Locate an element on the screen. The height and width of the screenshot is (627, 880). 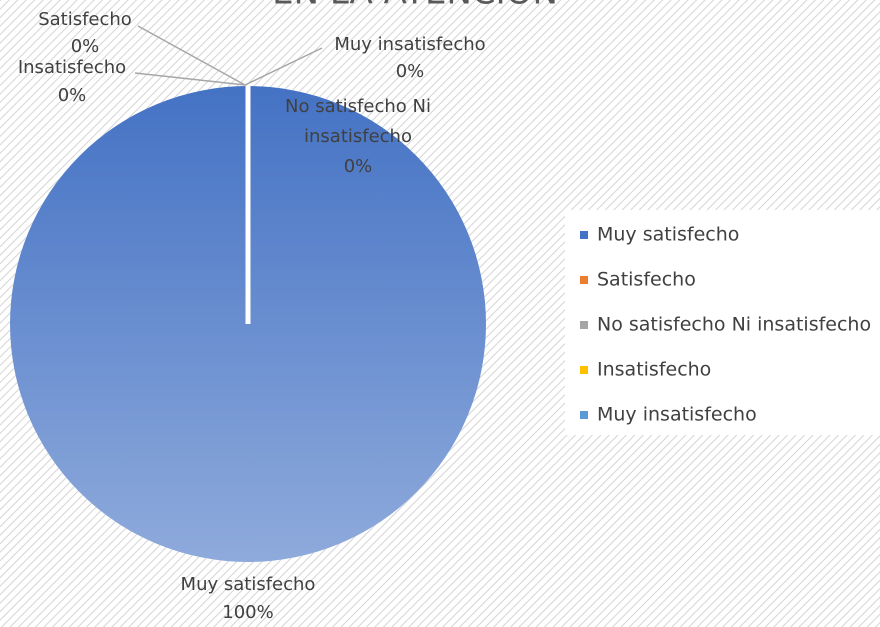
data-label-name: No satisfecho Ni insatisfecho is located at coordinates (358, 121).